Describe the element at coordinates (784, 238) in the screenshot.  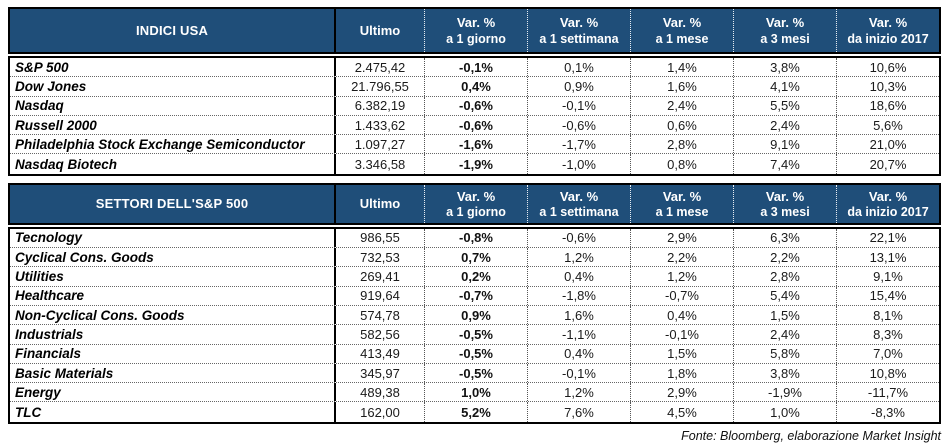
I see `var-percent-value: 6,3%` at that location.